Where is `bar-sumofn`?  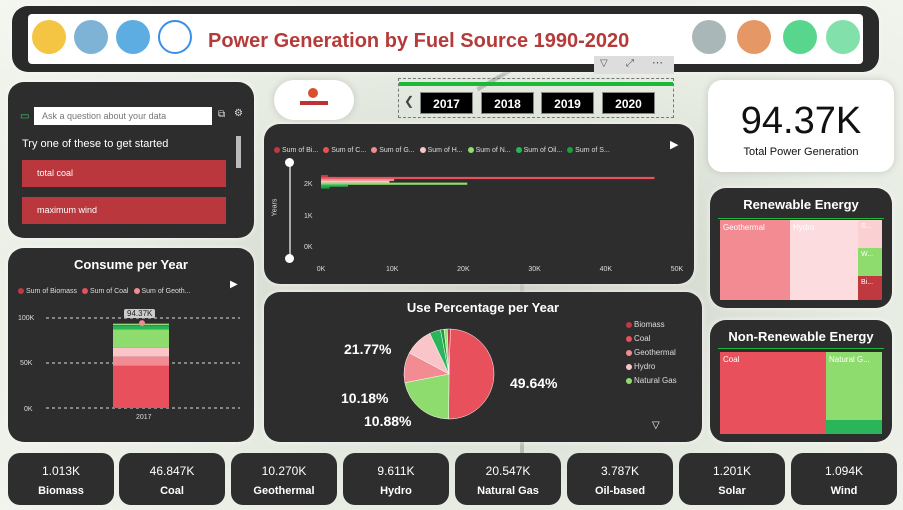
bar-sumofn is located at coordinates (394, 183).